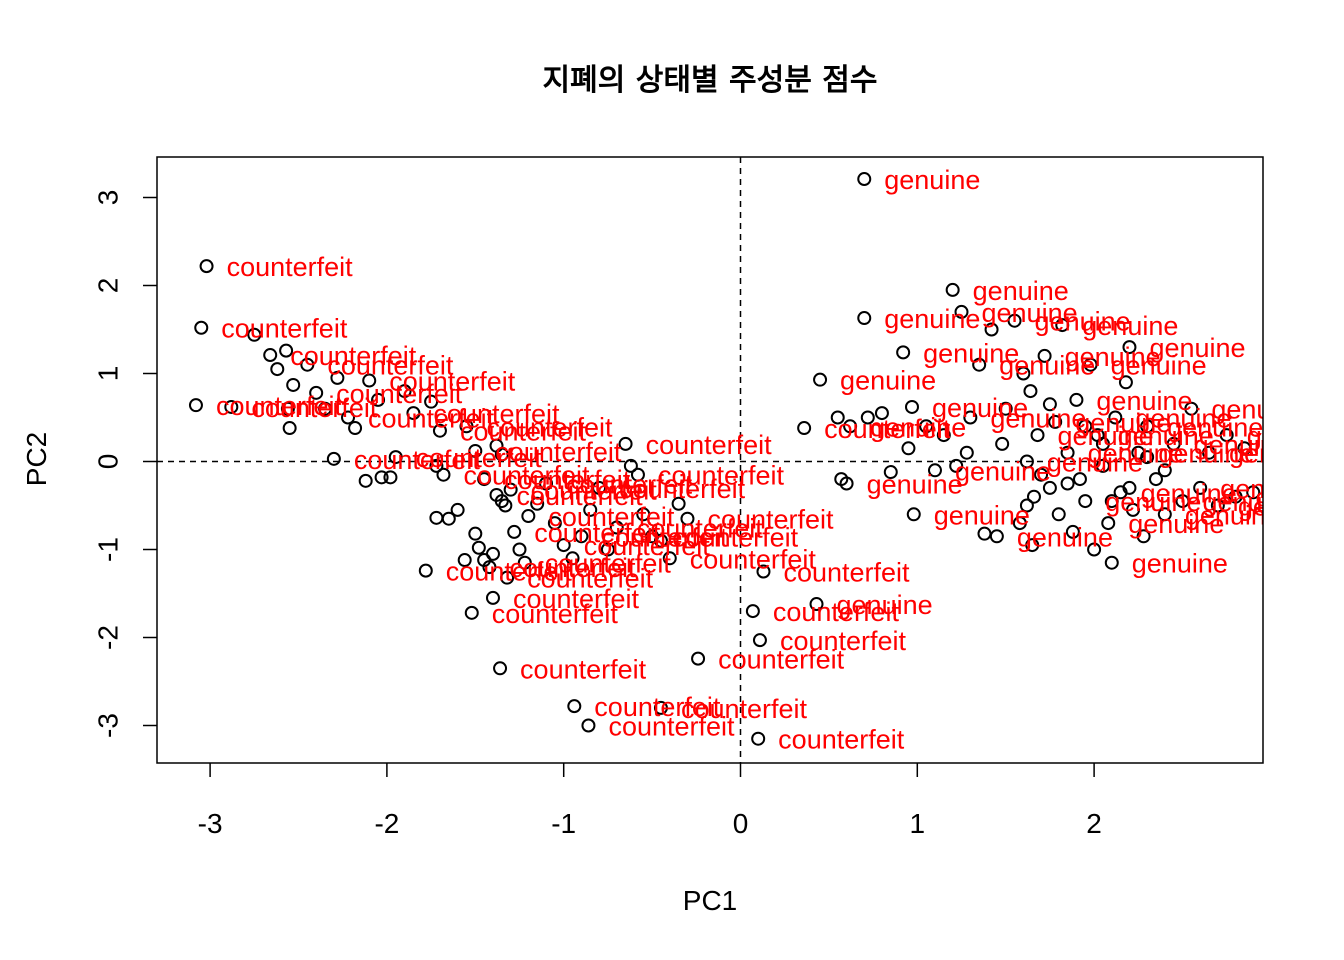 The height and width of the screenshot is (960, 1344). I want to click on y-tick-label: -3, so click(107, 725).